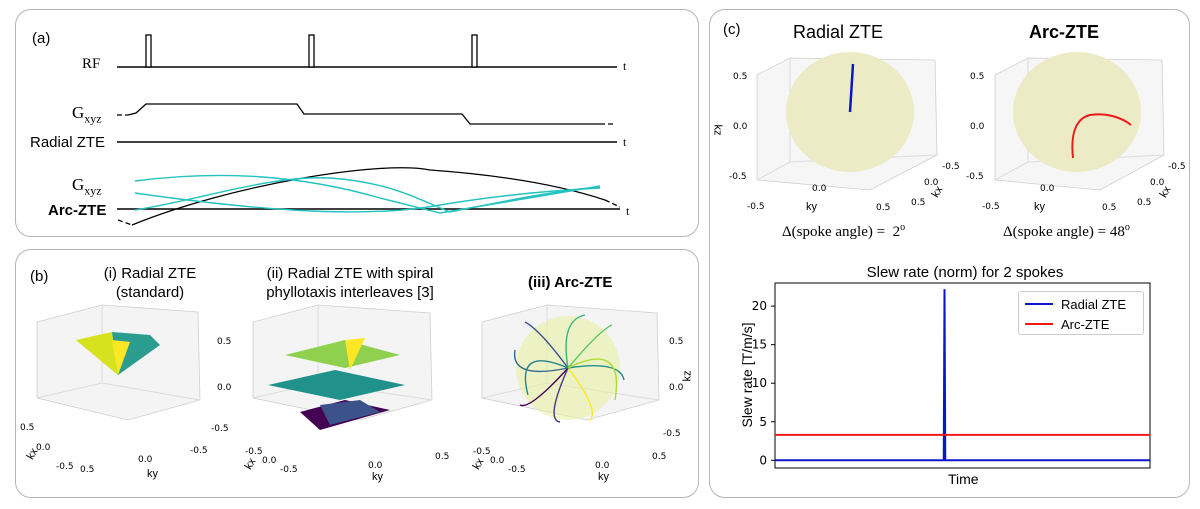 This screenshot has width=1200, height=509. Describe the element at coordinates (91, 64) in the screenshot. I see `rf-label: RF` at that location.